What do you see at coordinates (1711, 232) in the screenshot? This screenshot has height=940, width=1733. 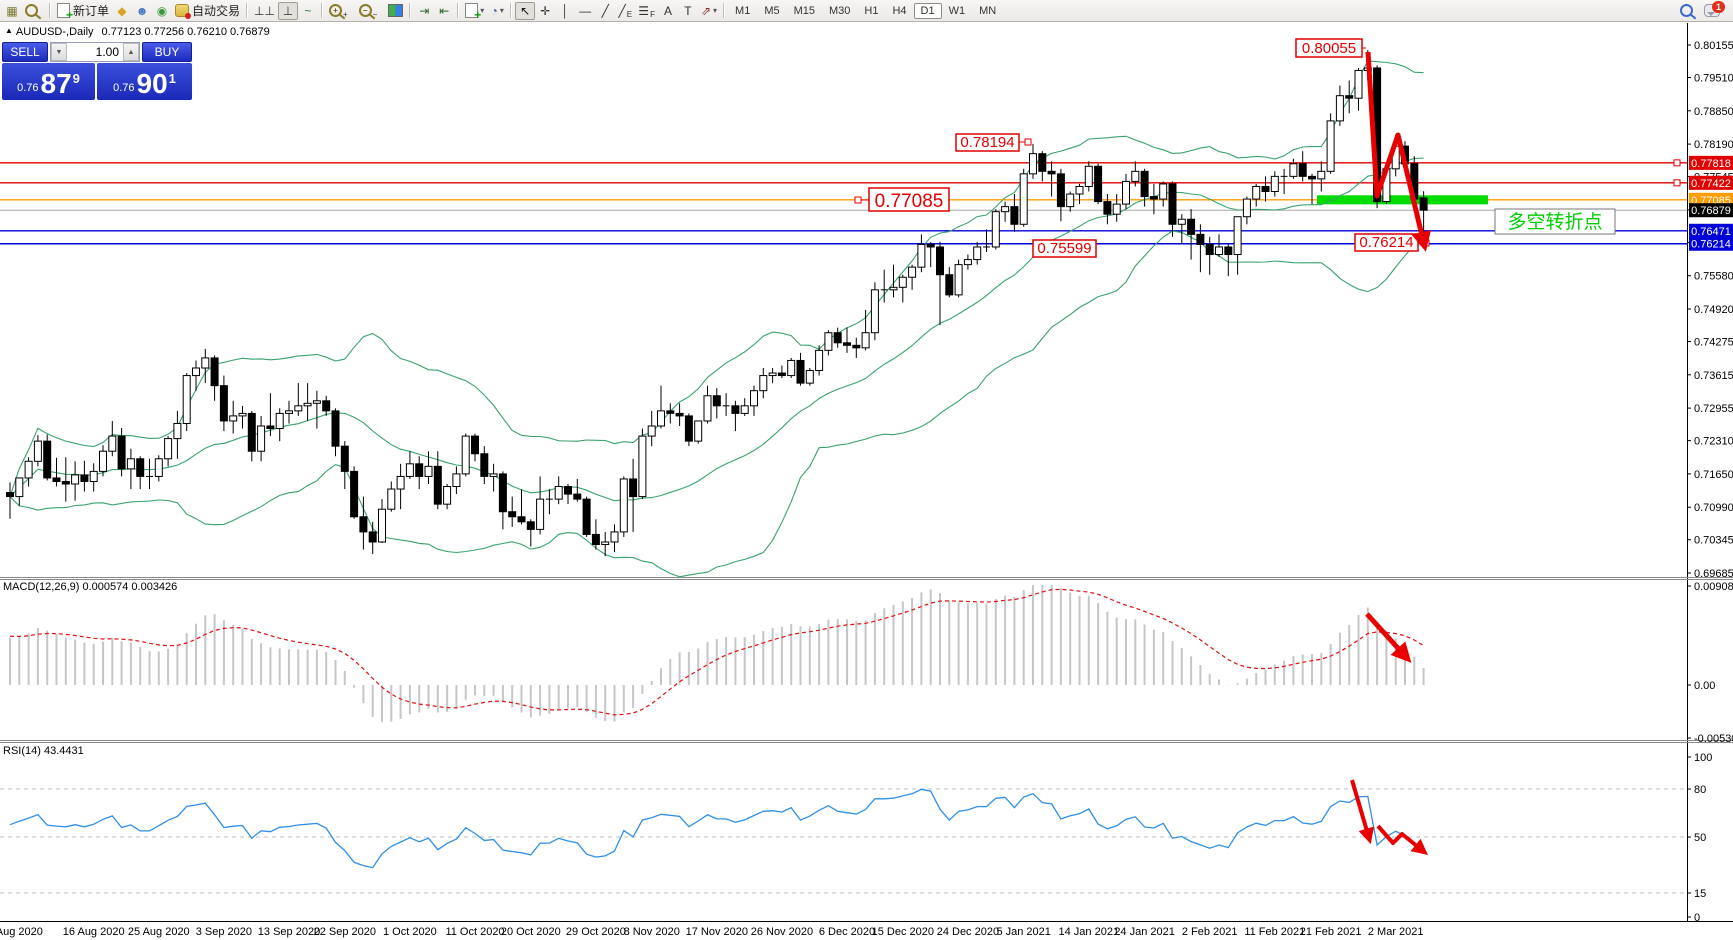 I see `price-badge-label: 0.76471` at bounding box center [1711, 232].